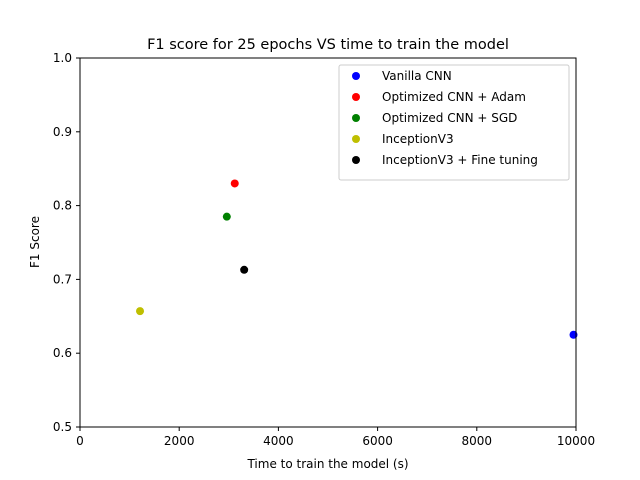 The height and width of the screenshot is (480, 640). I want to click on x-tick-label: 4000, so click(278, 441).